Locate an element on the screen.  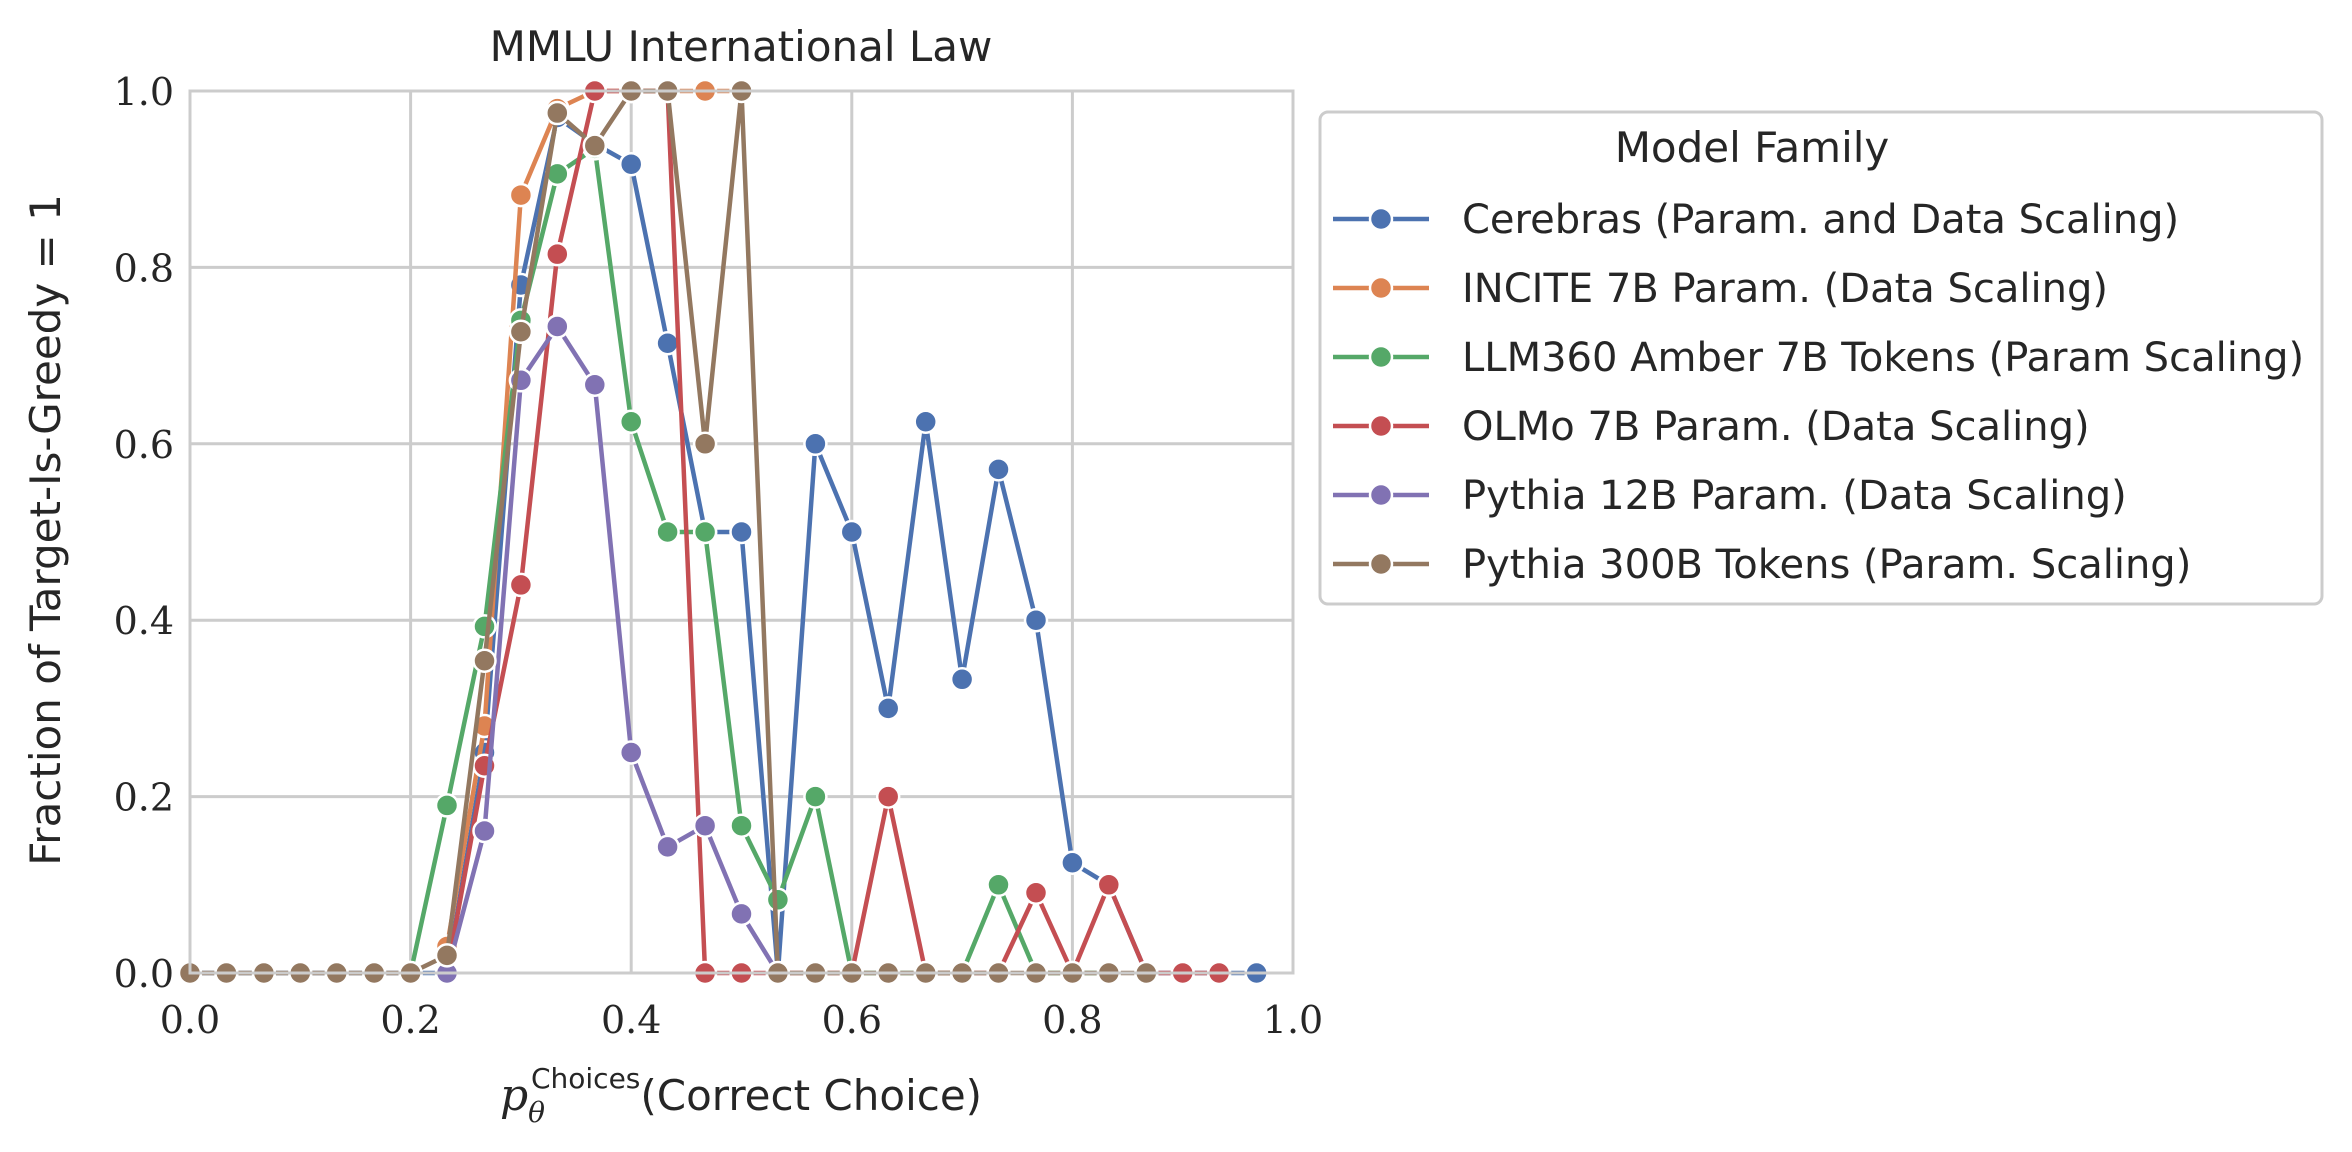
y-tick-label: 0.8 is located at coordinates (144, 268).